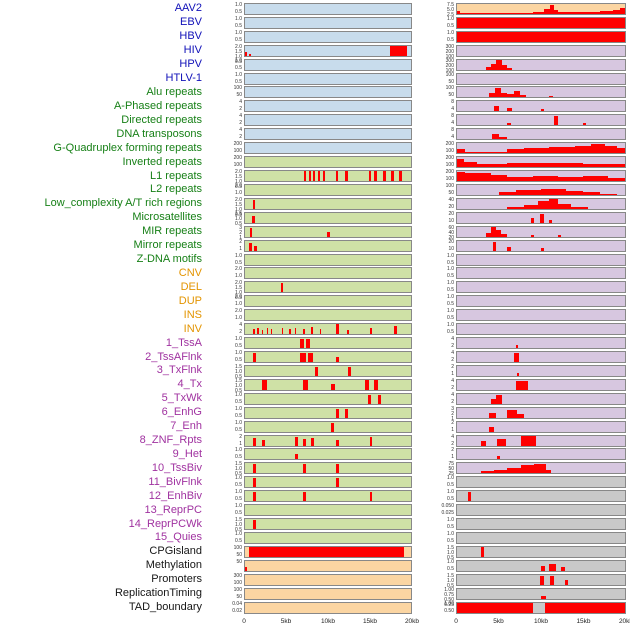  Describe the element at coordinates (330, 622) in the screenshot. I see `x-axis-left-panel: 0 5kb 10kb 15kb 20kb` at that location.